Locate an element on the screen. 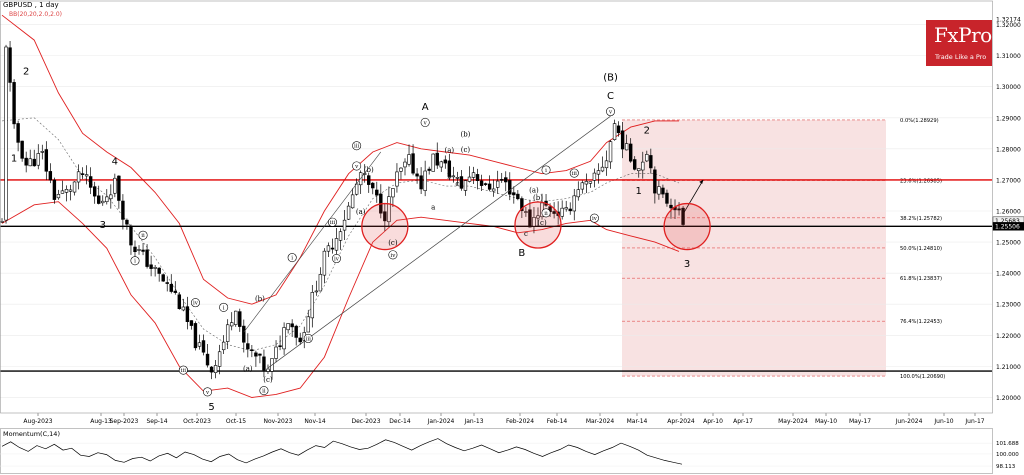 This screenshot has height=475, width=1024. x-tick-label: Sep-2023 is located at coordinates (124, 421).